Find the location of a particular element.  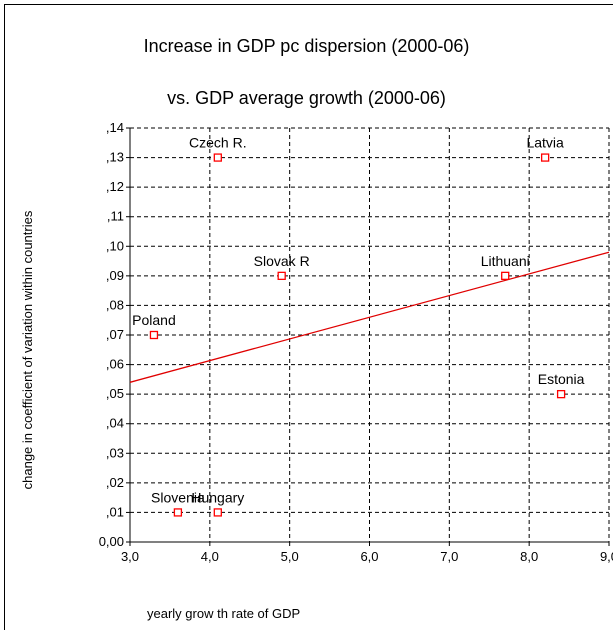

y-tick-label: ,01 is located at coordinates (115, 511).